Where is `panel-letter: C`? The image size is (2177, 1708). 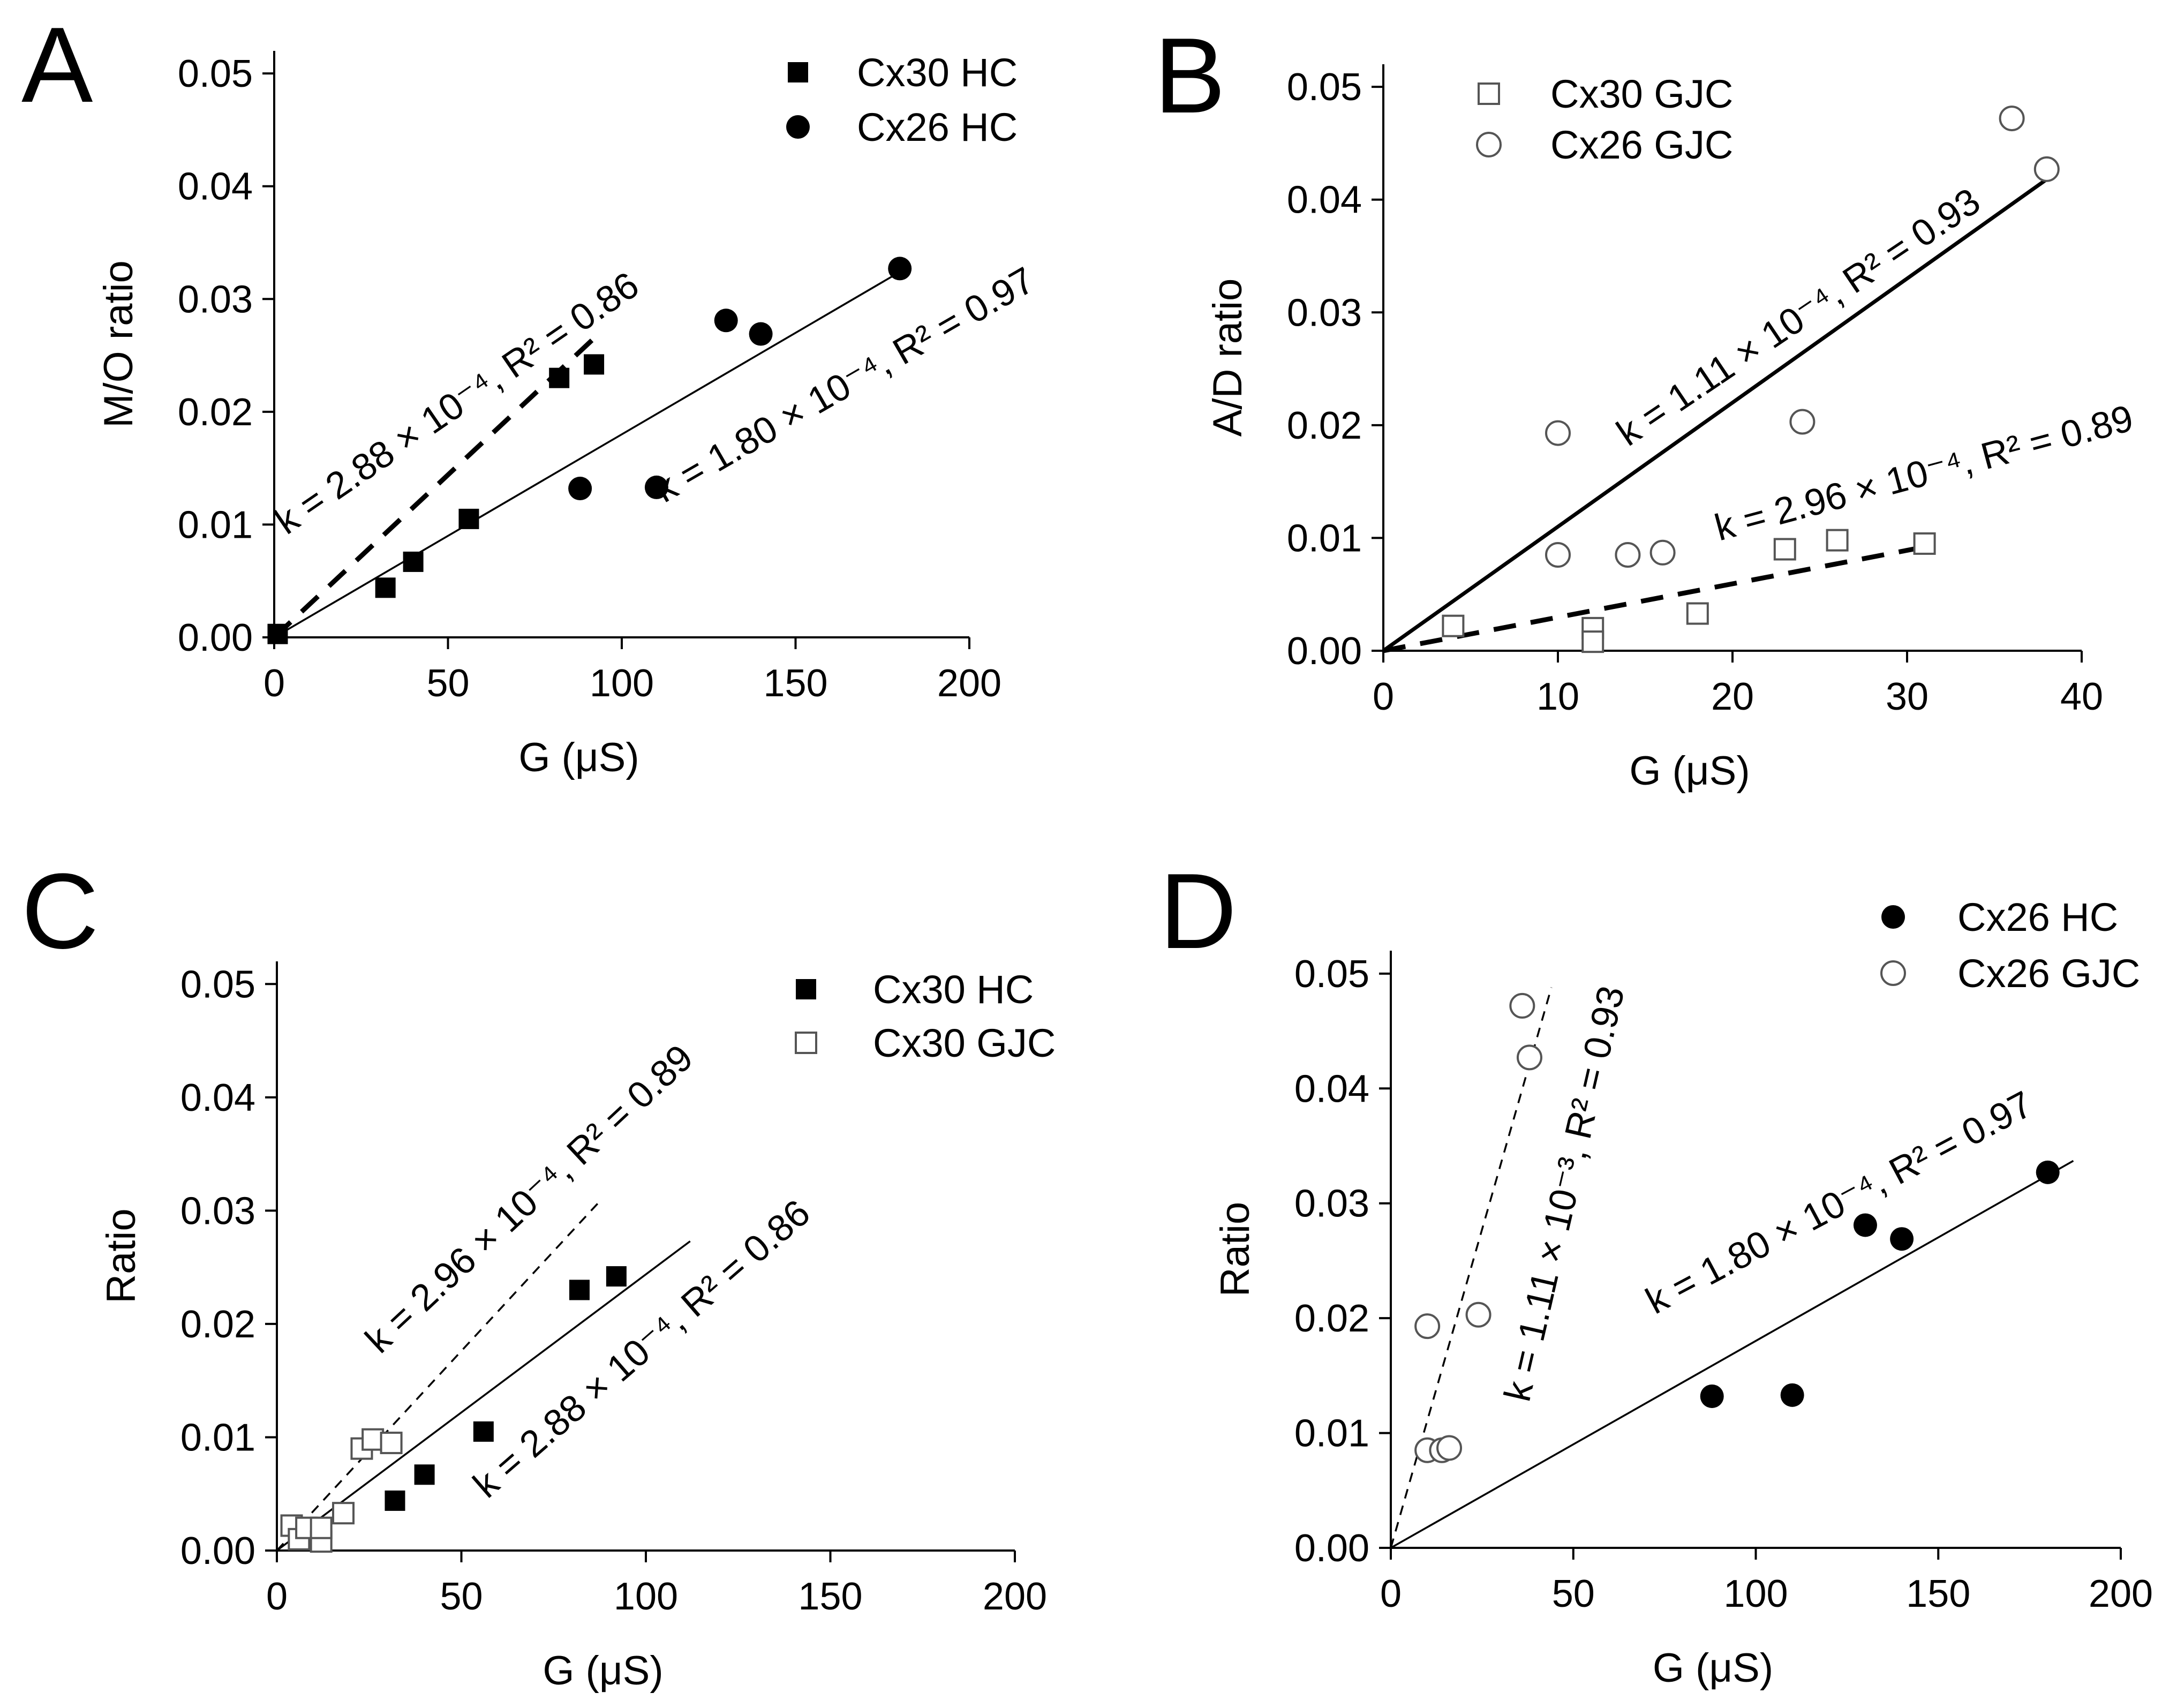
panel-letter: C is located at coordinates (60, 911).